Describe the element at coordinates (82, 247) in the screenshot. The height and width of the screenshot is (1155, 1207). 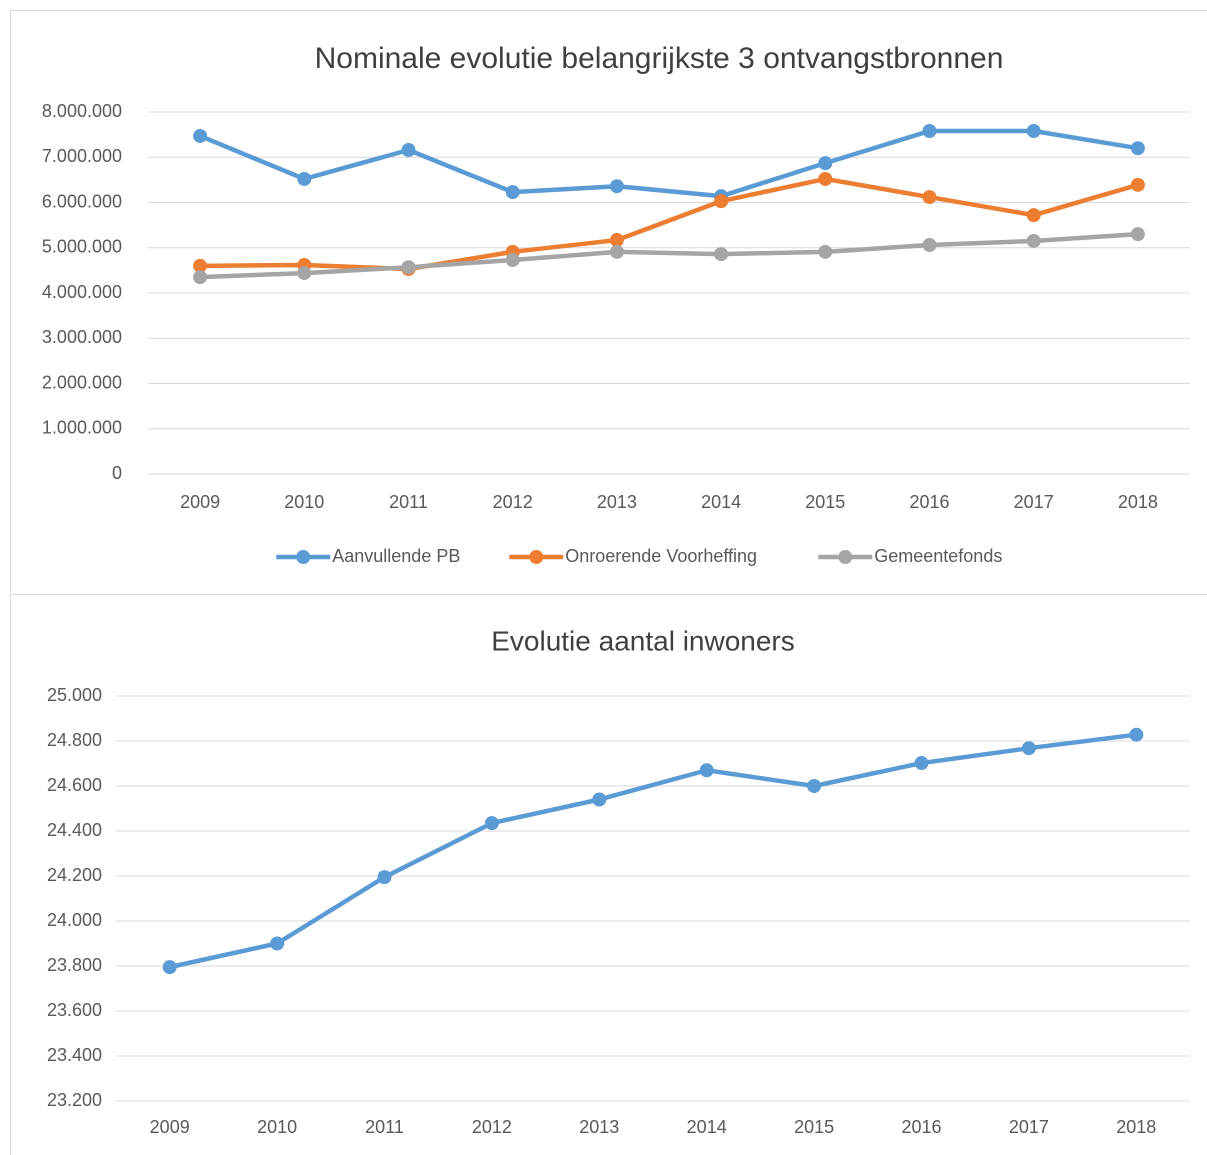
I see `y-tick-label: 5.000.000` at that location.